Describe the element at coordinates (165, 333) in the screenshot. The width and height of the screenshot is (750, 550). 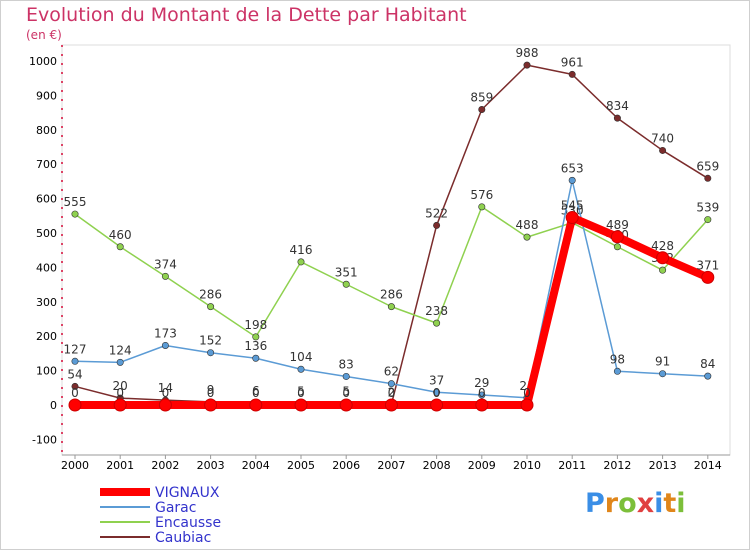
I see `data-label-garac: 173` at that location.